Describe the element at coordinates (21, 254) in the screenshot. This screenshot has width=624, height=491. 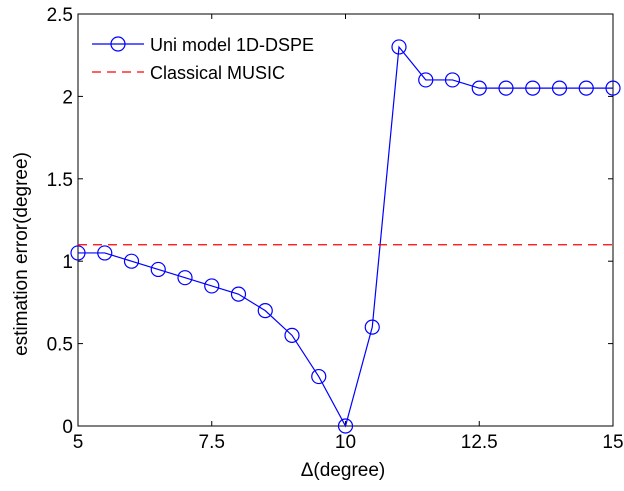
I see `y-axis-label: estimation error(degree)` at that location.